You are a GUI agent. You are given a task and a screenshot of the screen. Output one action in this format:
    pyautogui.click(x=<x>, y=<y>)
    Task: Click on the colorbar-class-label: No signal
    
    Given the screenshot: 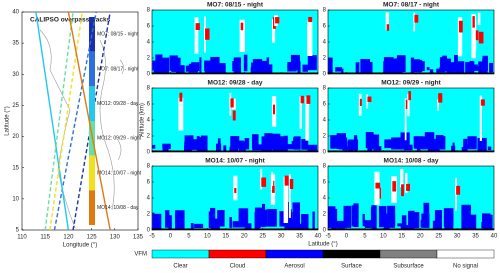 What is the action you would take?
    pyautogui.click(x=465, y=267)
    